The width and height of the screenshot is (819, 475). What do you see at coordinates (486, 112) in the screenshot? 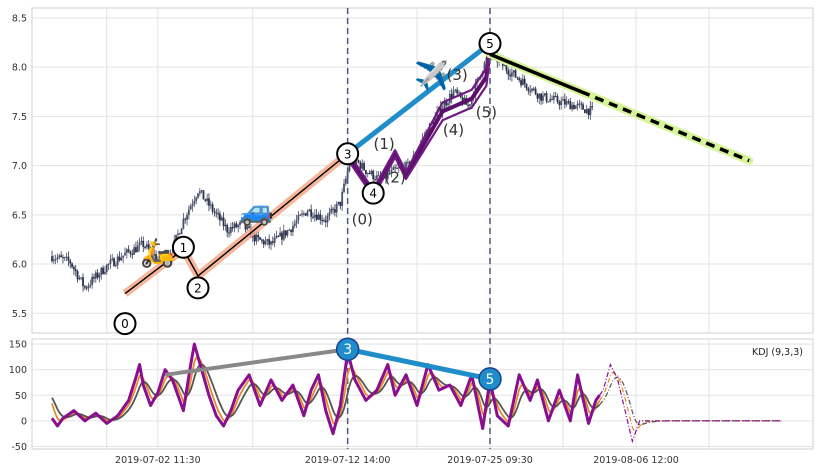
I see `inner-wave-label: (5)` at bounding box center [486, 112].